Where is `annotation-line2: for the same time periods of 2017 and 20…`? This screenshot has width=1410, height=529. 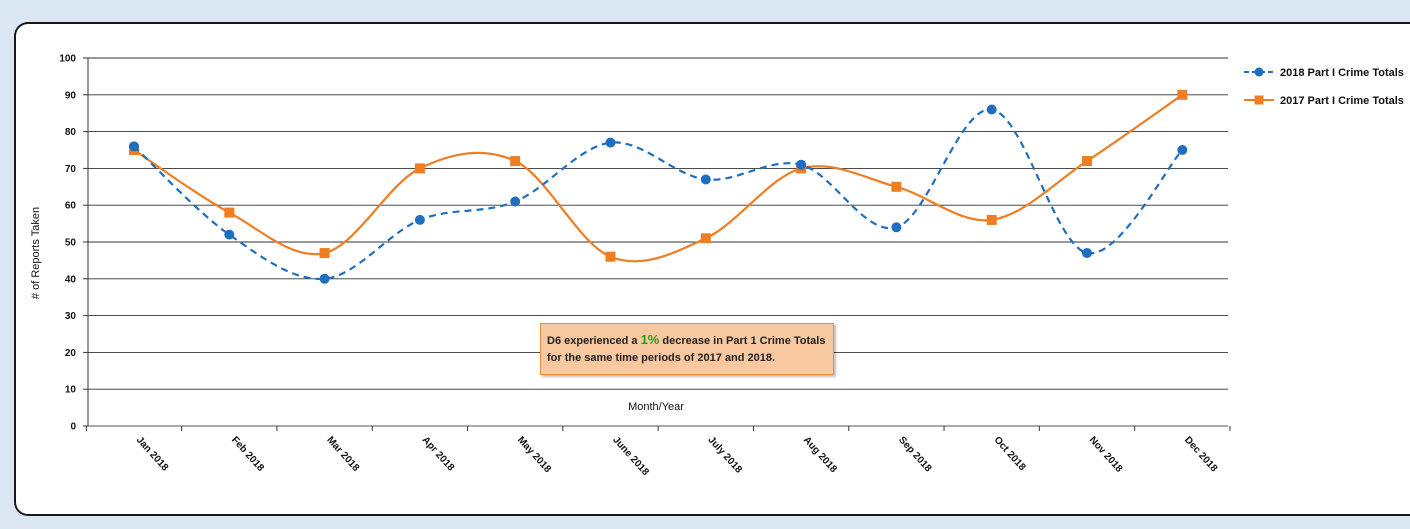
annotation-line2: for the same time periods of 2017 and 20… is located at coordinates (661, 358).